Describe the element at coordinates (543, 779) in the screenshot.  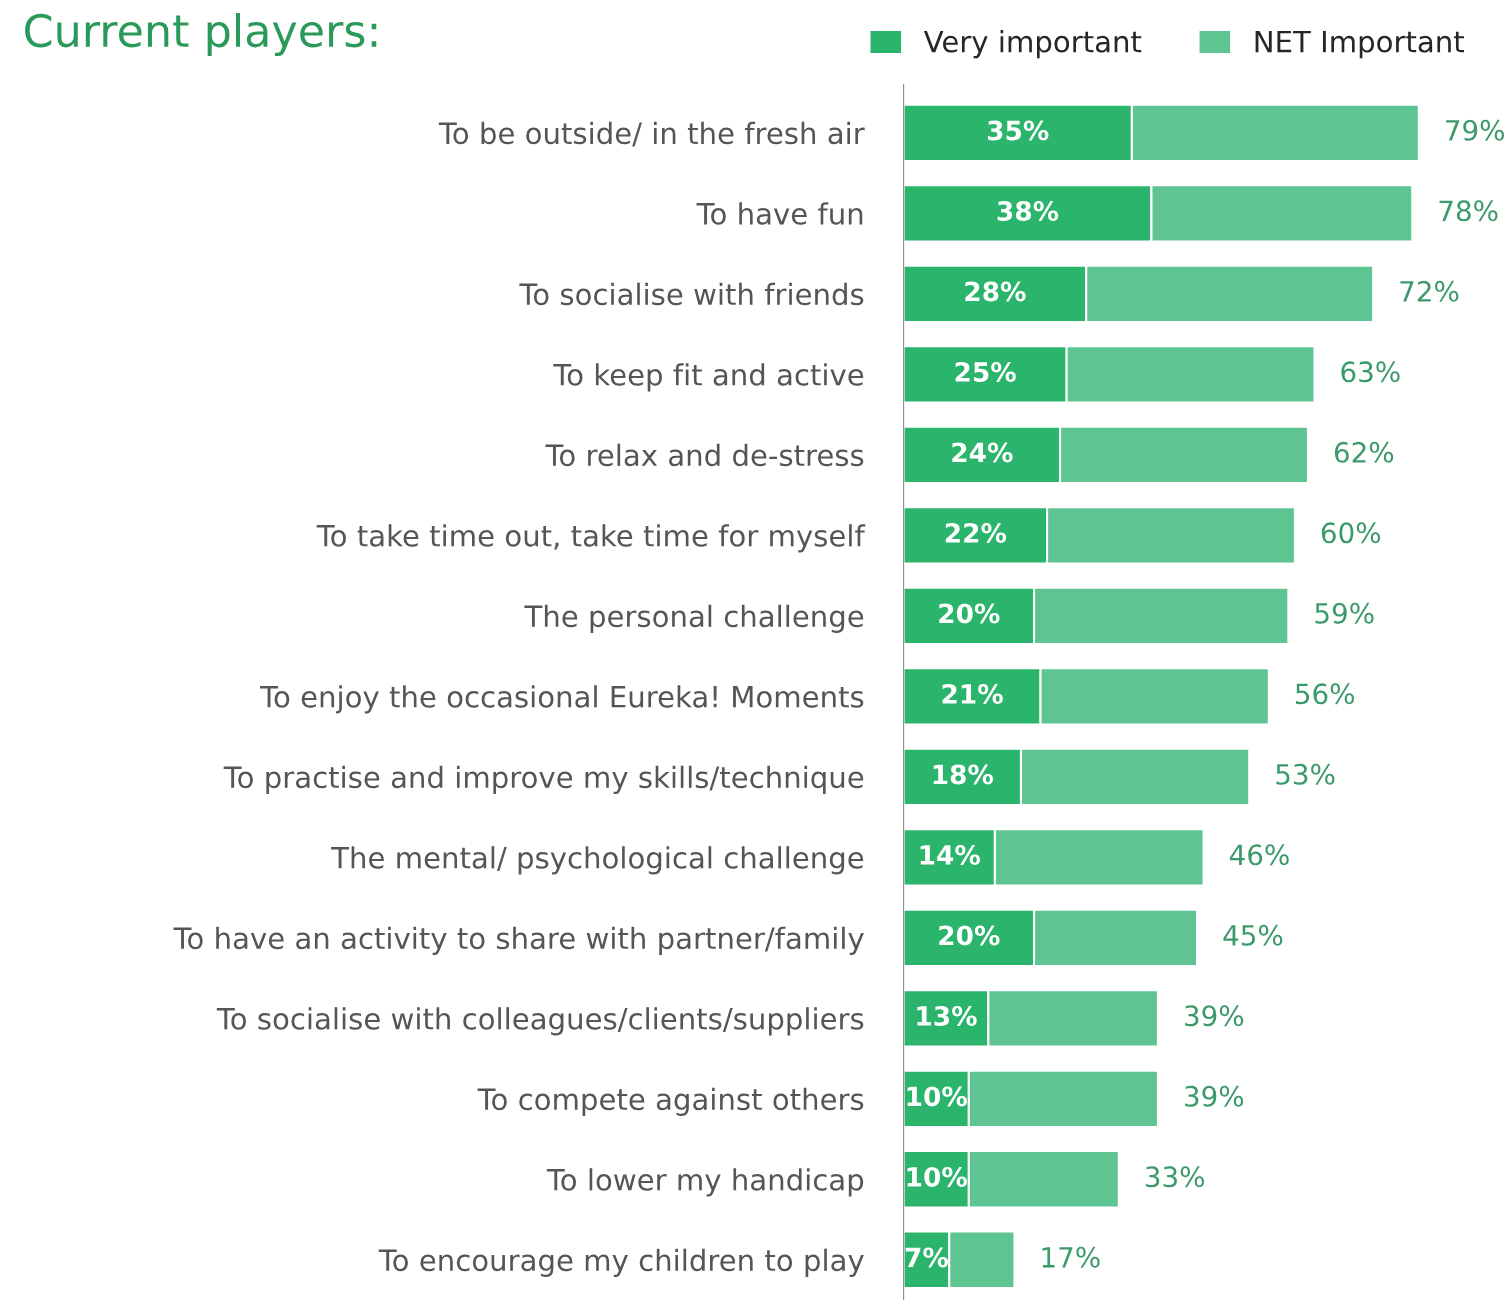
I see `y-tick-label: To practise and improve my skills/technique` at that location.